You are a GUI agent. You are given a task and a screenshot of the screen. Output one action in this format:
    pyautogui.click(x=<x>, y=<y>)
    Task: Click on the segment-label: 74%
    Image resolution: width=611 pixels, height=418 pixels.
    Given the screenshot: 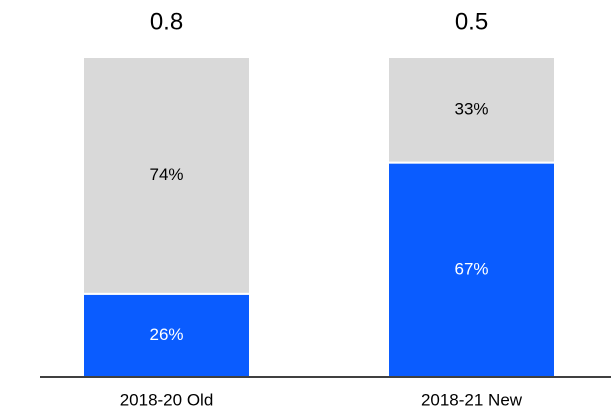 What is the action you would take?
    pyautogui.click(x=166, y=174)
    